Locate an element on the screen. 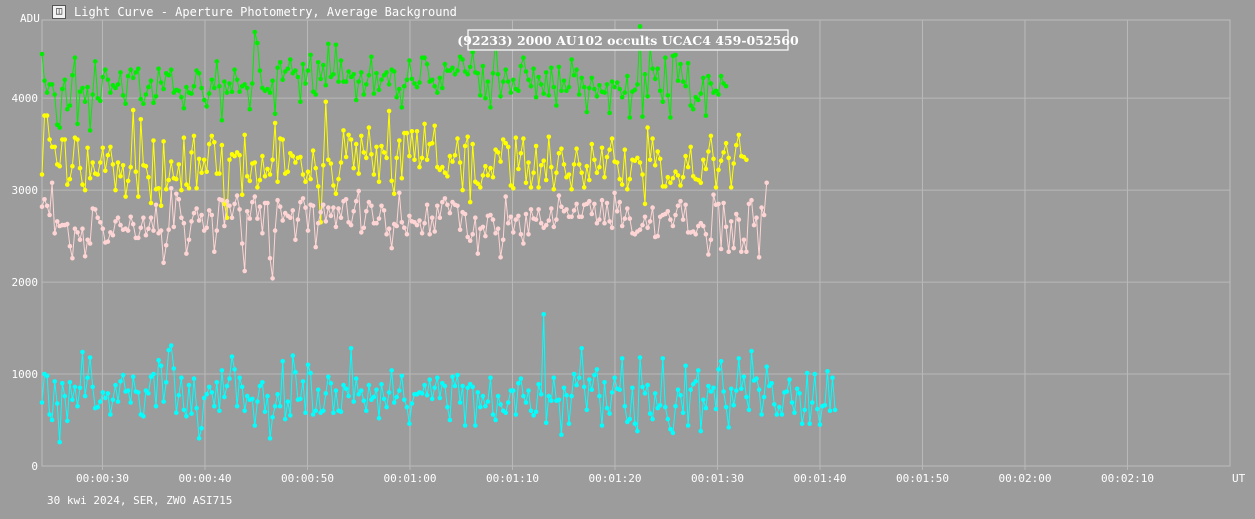  x-tick-label: 00:01:10 is located at coordinates (512, 478).